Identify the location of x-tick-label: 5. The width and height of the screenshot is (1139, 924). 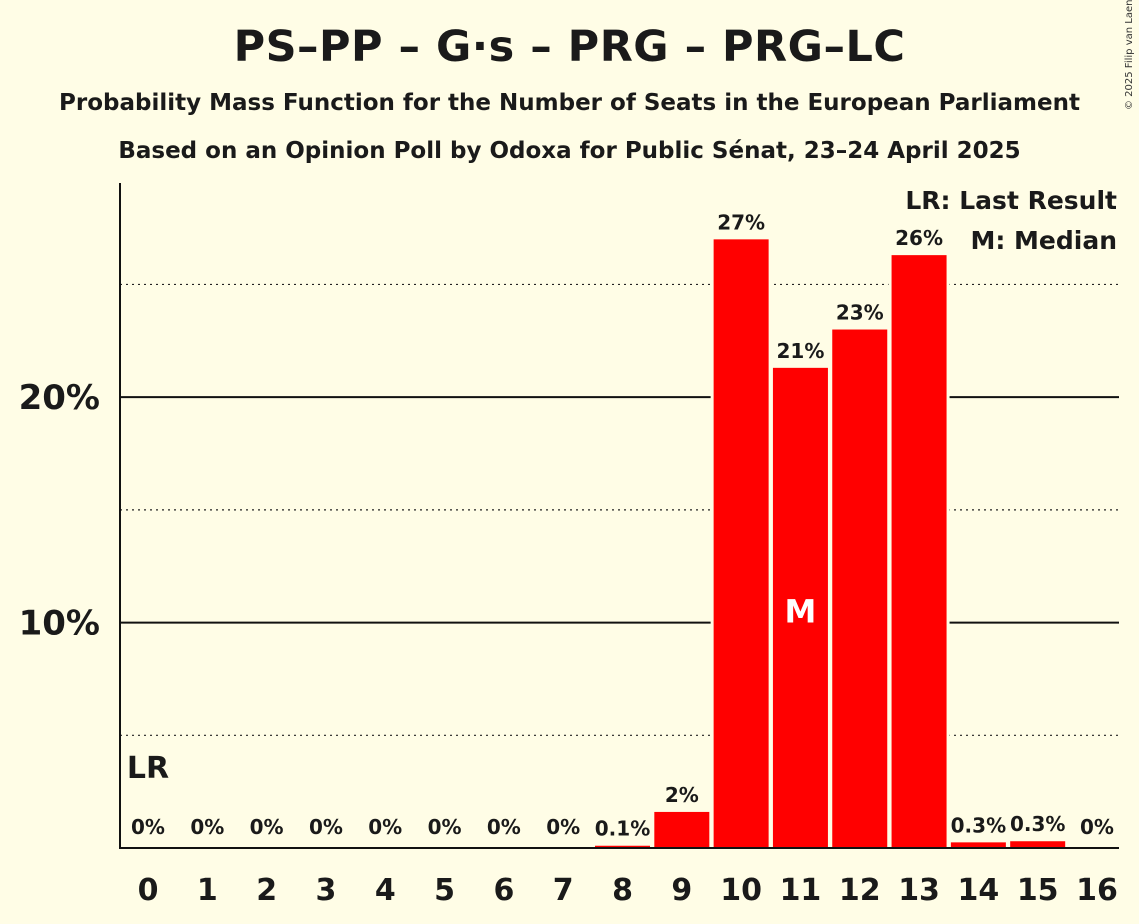
(444, 890).